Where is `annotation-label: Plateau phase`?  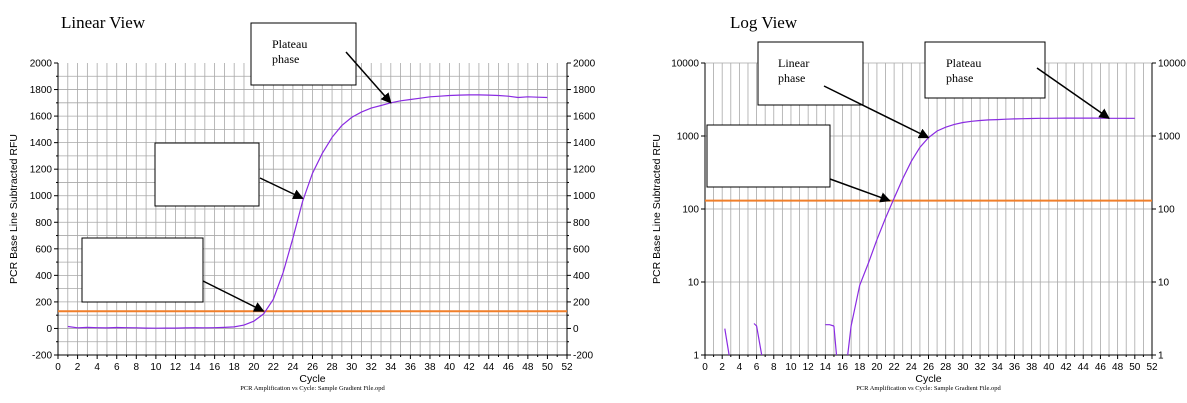 annotation-label: Plateau phase is located at coordinates (963, 70).